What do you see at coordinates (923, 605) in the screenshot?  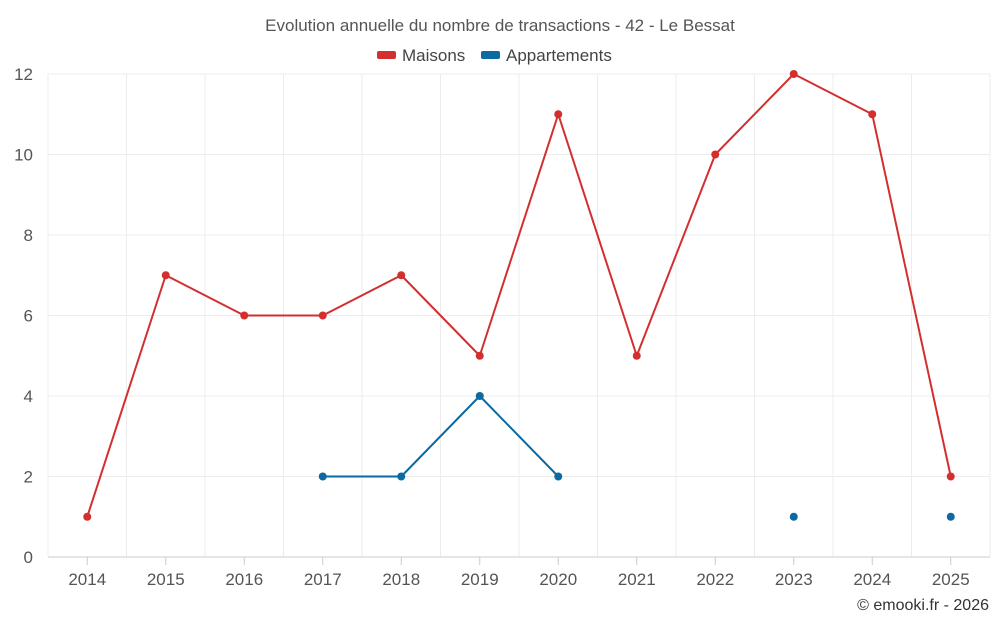 I see `credit-text: © emooki.fr - 2026` at bounding box center [923, 605].